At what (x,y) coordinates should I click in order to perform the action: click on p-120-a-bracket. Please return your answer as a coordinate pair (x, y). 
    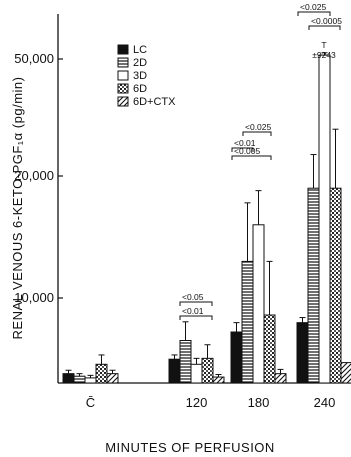
    Looking at the image, I should click on (196, 303).